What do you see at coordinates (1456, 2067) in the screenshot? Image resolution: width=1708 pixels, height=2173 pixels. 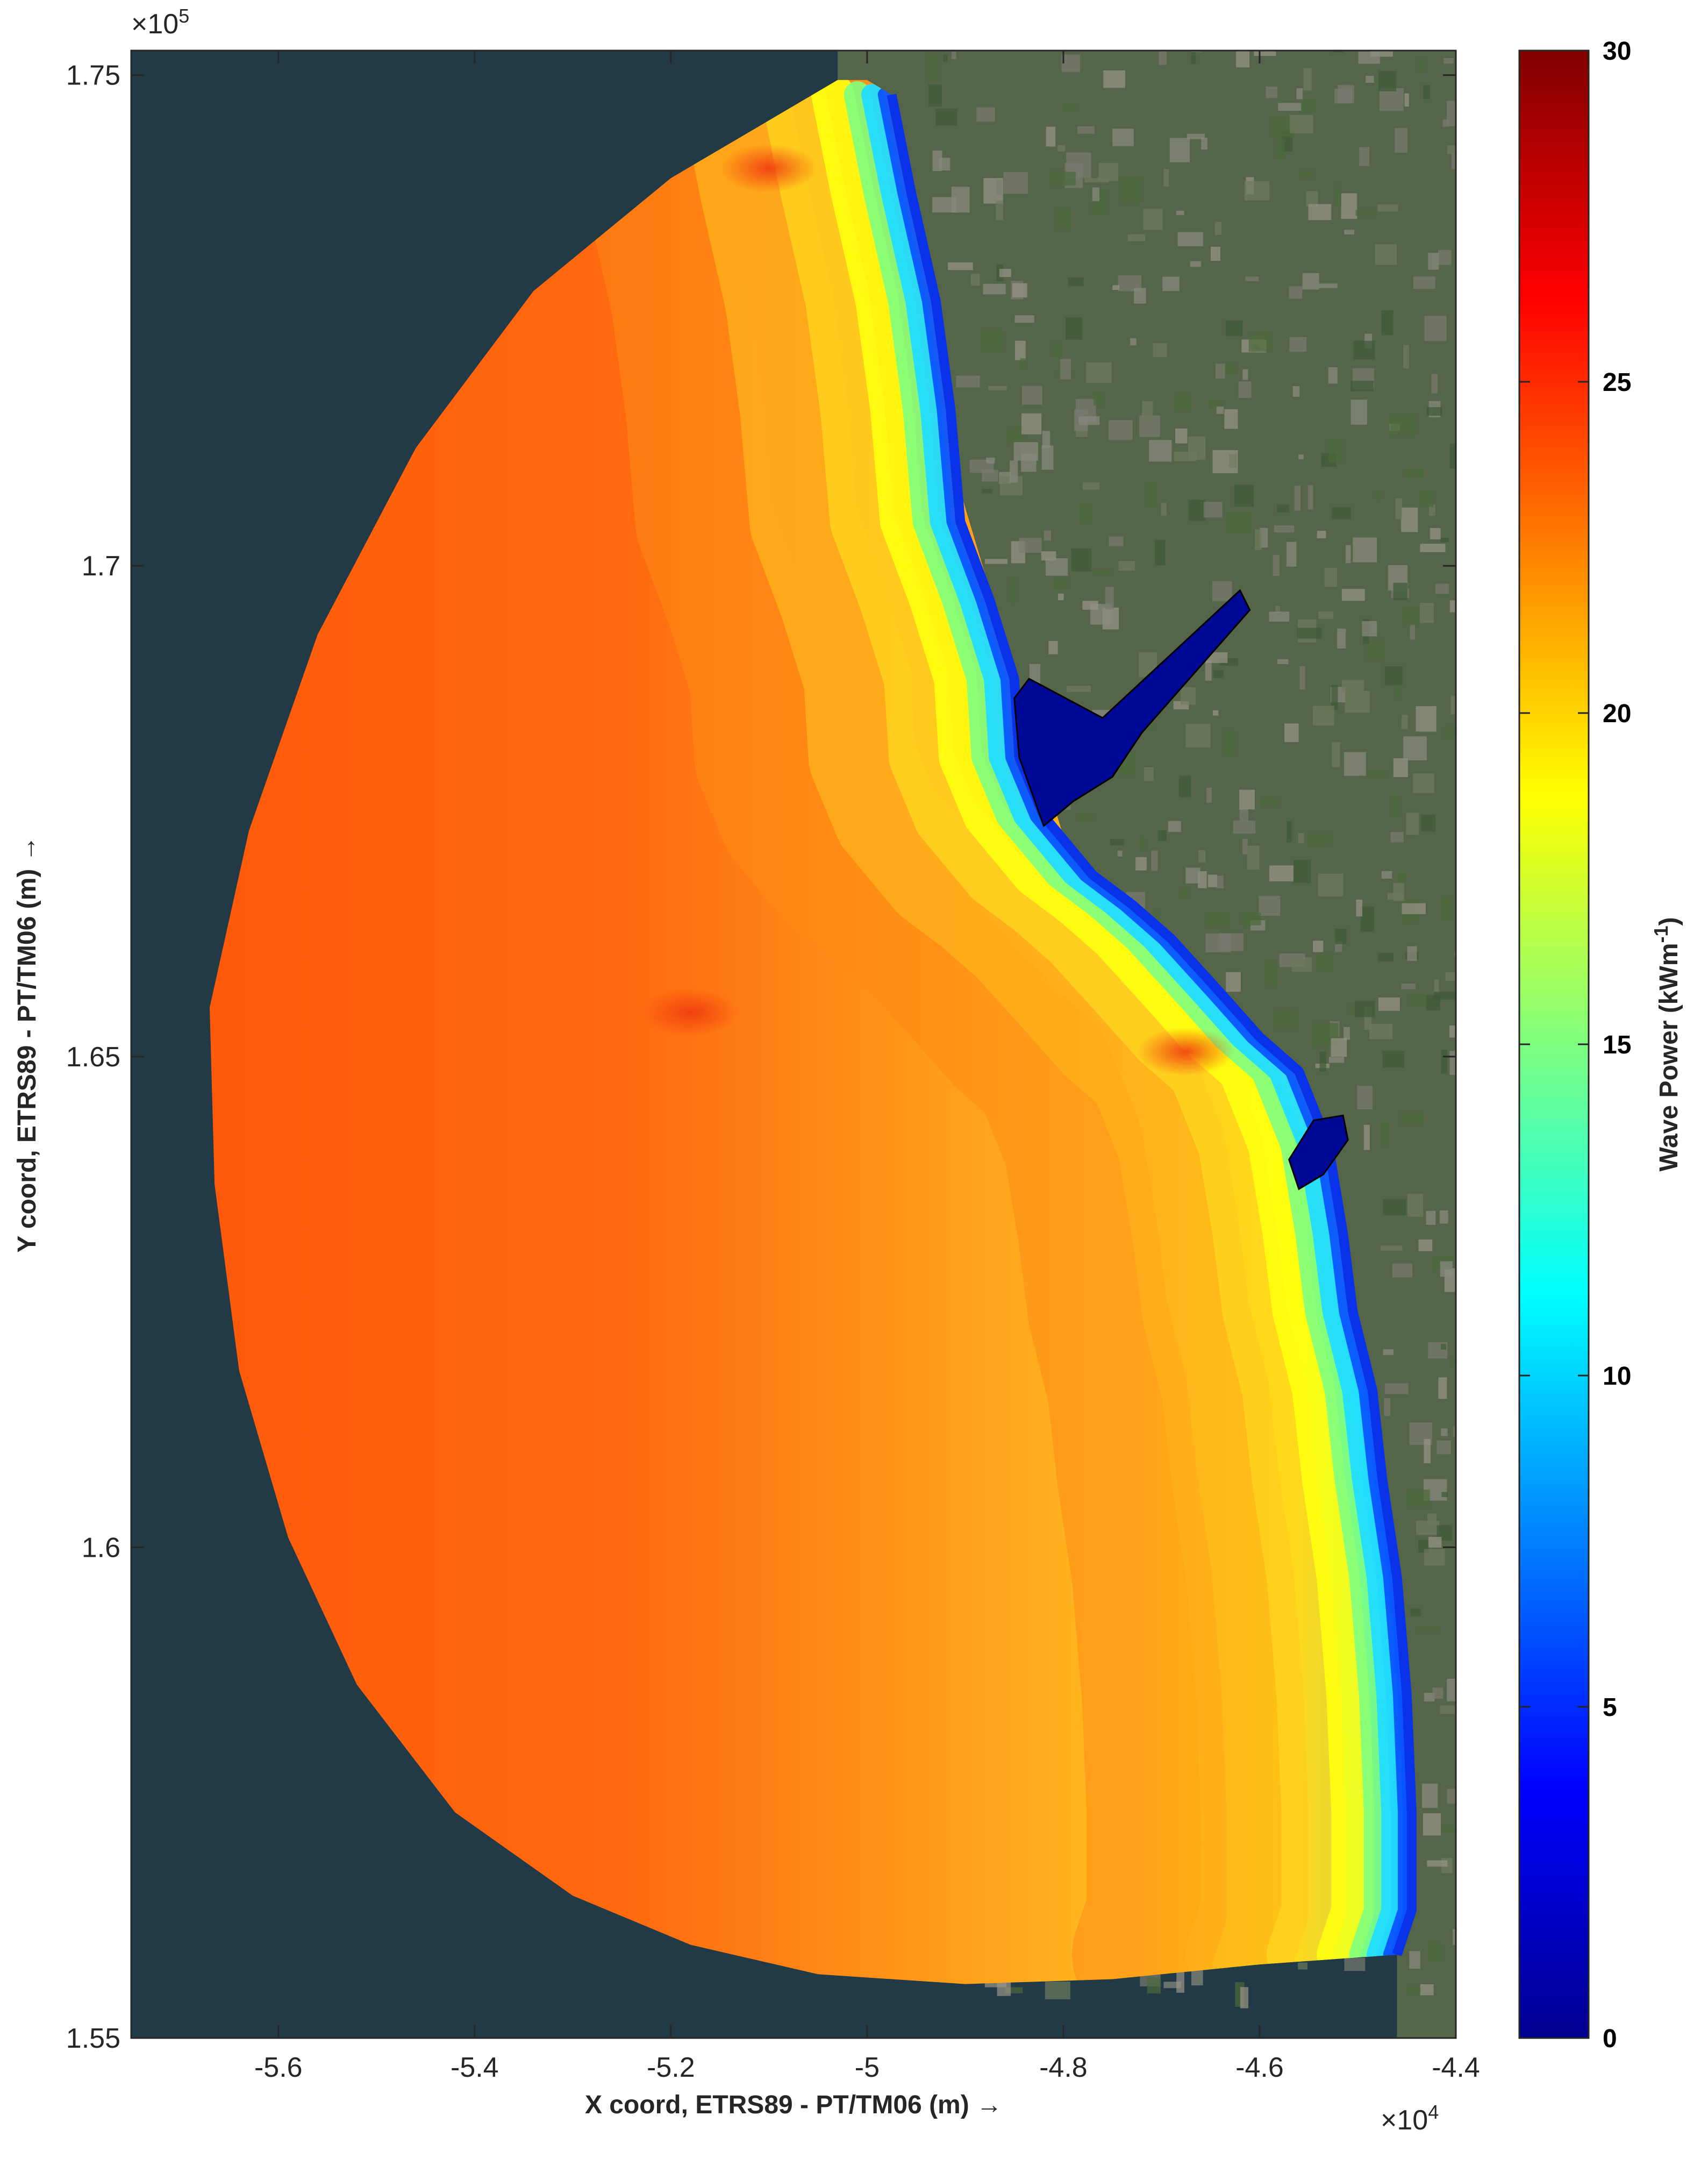 I see `x-tick-label: -4.4` at bounding box center [1456, 2067].